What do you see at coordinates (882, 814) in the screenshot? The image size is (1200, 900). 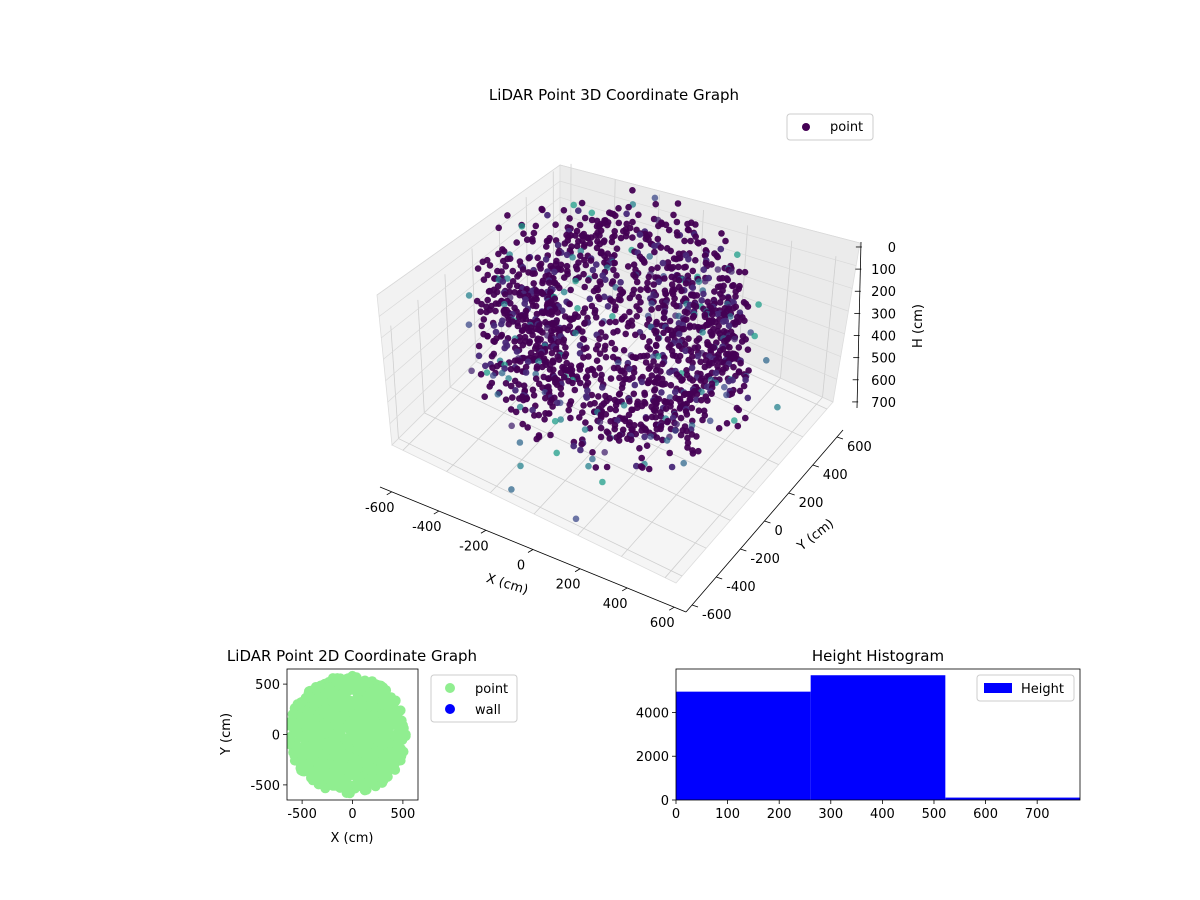 I see `x-tick-label-hist: 400` at bounding box center [882, 814].